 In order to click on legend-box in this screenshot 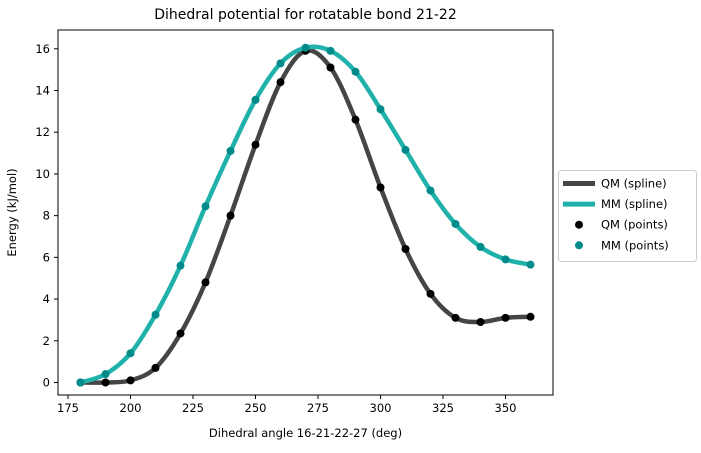, I will do `click(627, 216)`.